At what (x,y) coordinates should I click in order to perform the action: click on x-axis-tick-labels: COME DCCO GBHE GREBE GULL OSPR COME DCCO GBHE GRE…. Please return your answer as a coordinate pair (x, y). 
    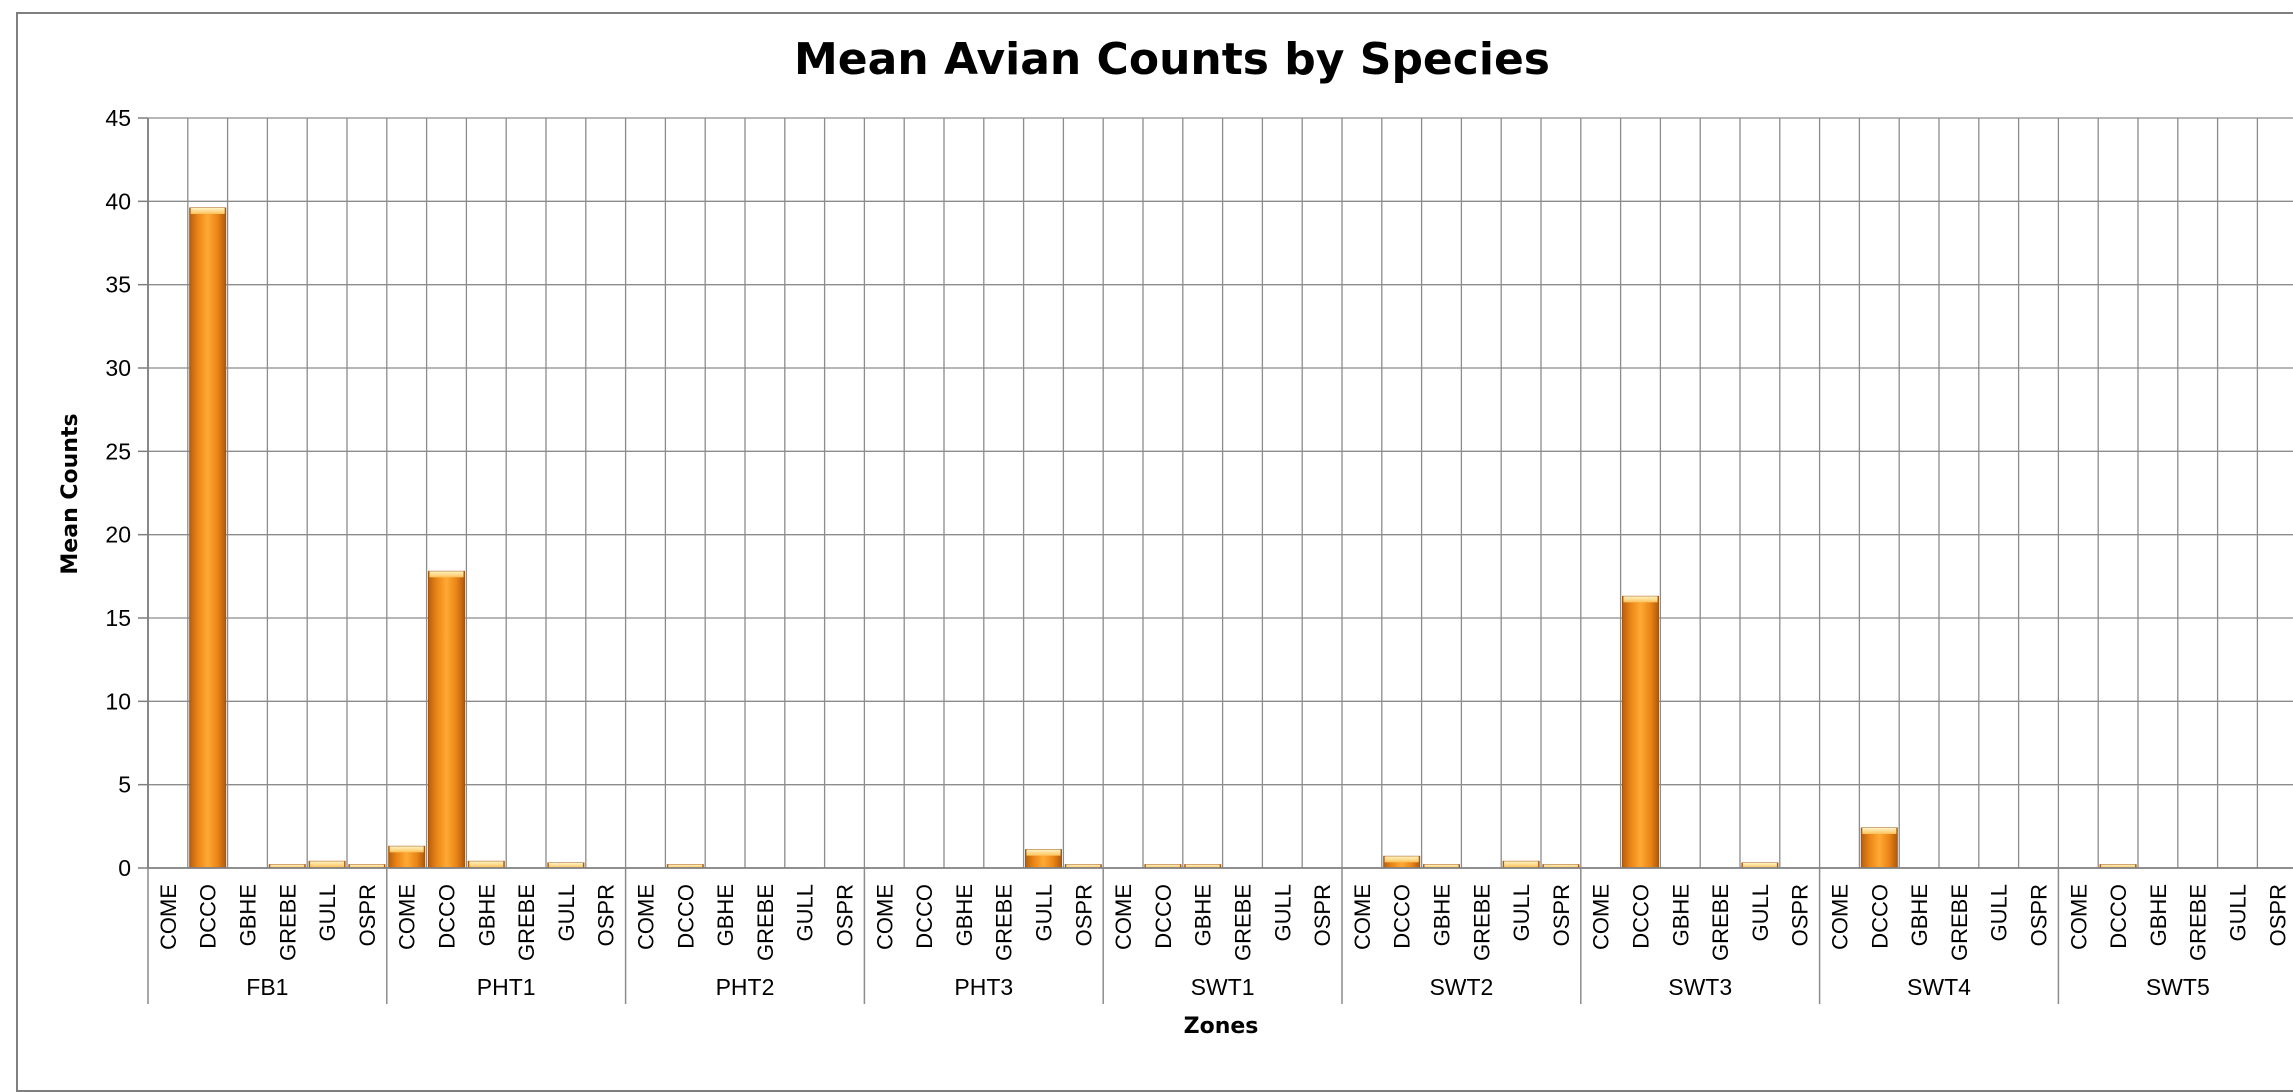
    Looking at the image, I should click on (1223, 922).